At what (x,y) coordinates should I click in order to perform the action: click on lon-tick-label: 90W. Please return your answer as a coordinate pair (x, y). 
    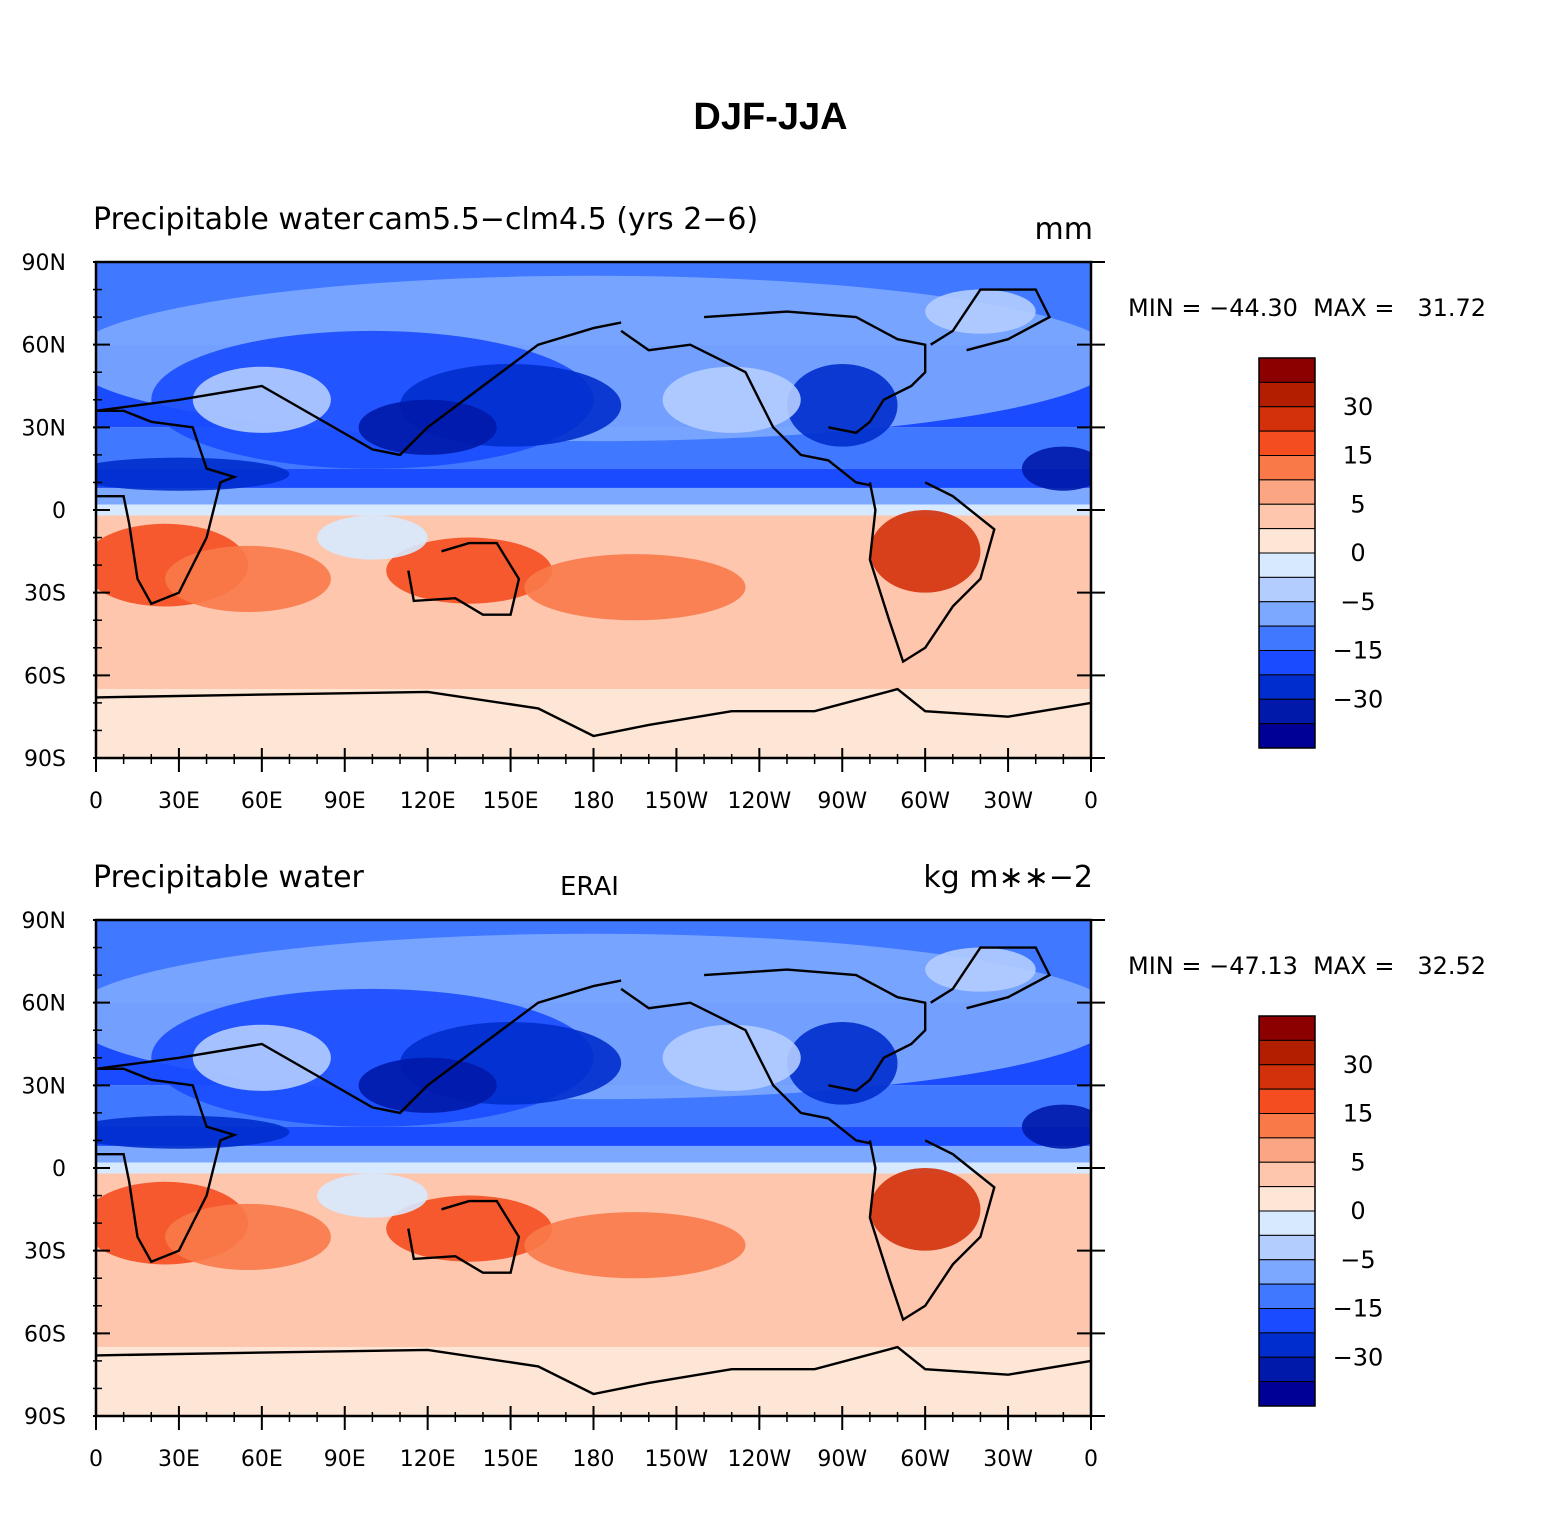
    Looking at the image, I should click on (842, 1459).